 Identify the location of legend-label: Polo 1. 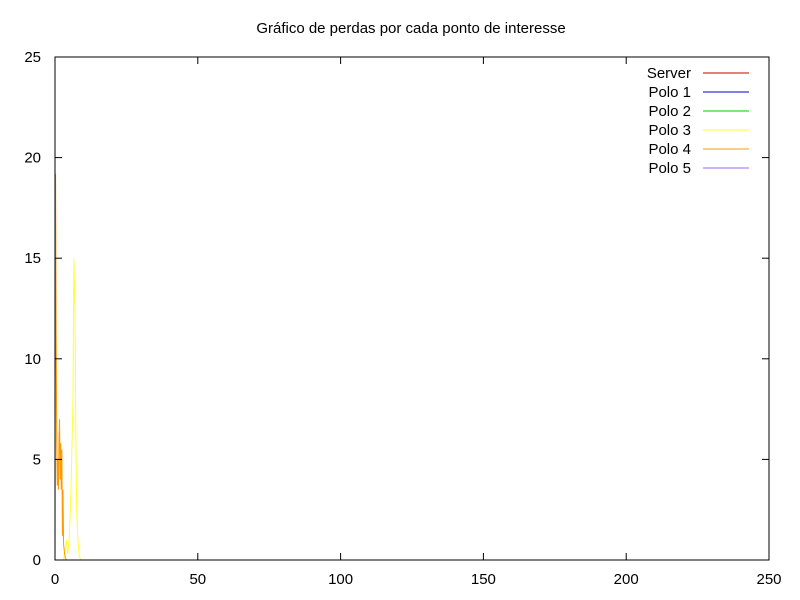
(669, 92).